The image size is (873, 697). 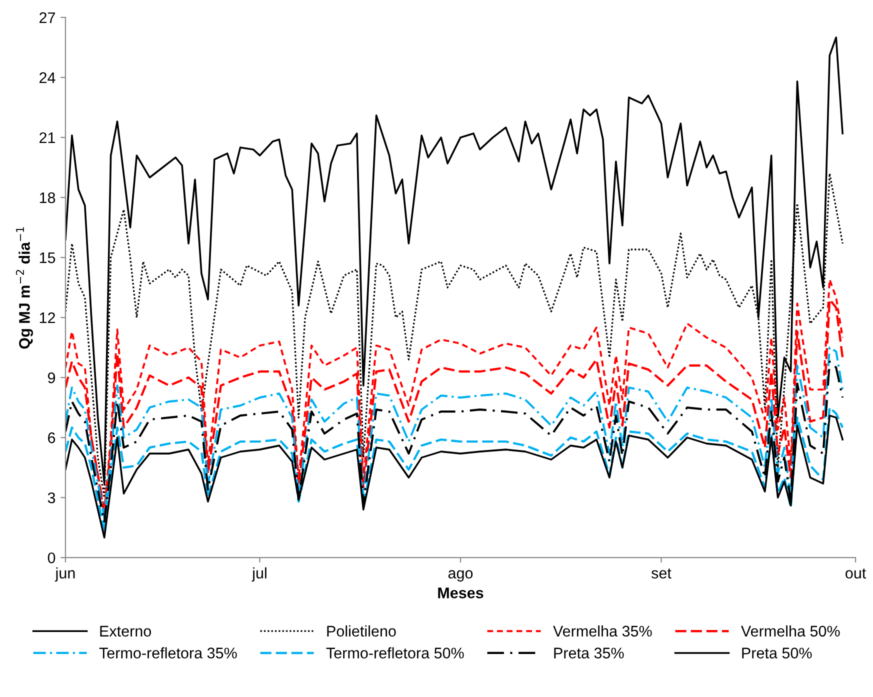 I want to click on x-tick-label: jun, so click(x=64, y=574).